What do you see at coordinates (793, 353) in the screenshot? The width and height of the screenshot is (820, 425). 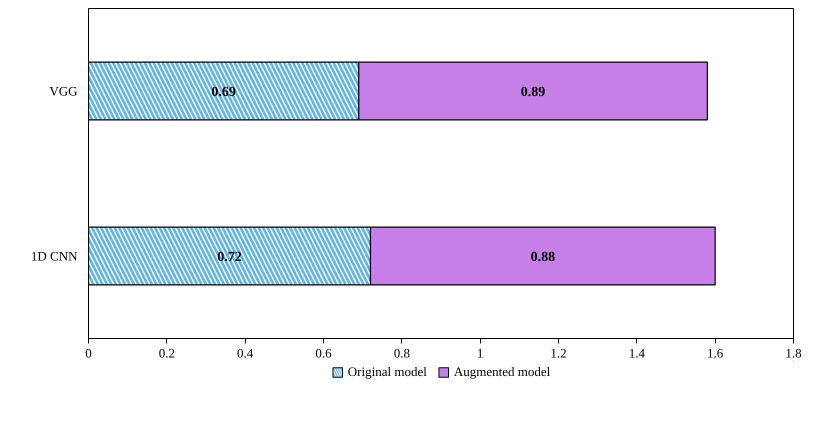 I see `x-tick-label: 1.8` at bounding box center [793, 353].